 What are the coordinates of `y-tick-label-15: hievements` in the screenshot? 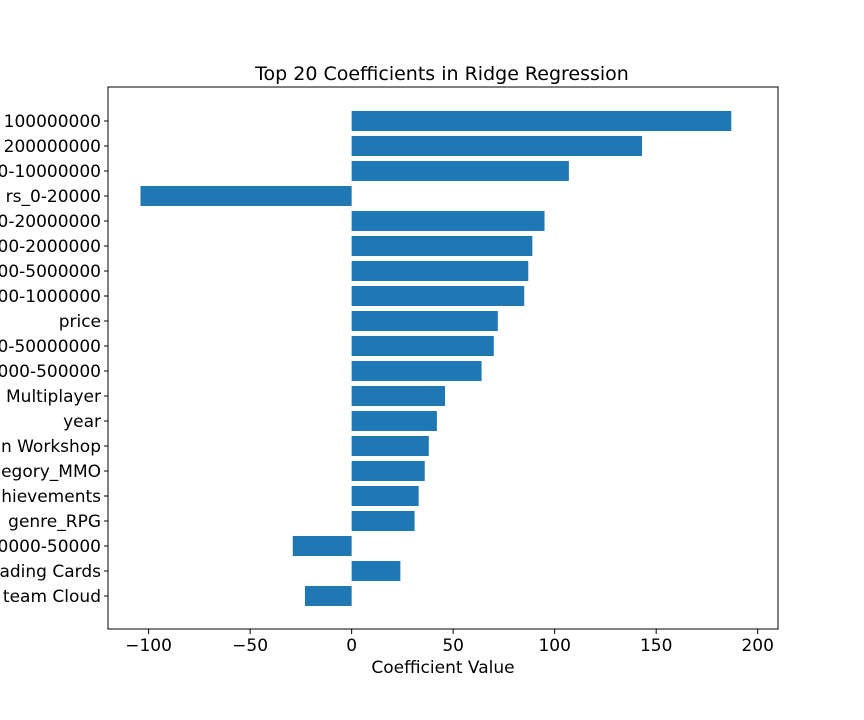 It's located at (51, 497).